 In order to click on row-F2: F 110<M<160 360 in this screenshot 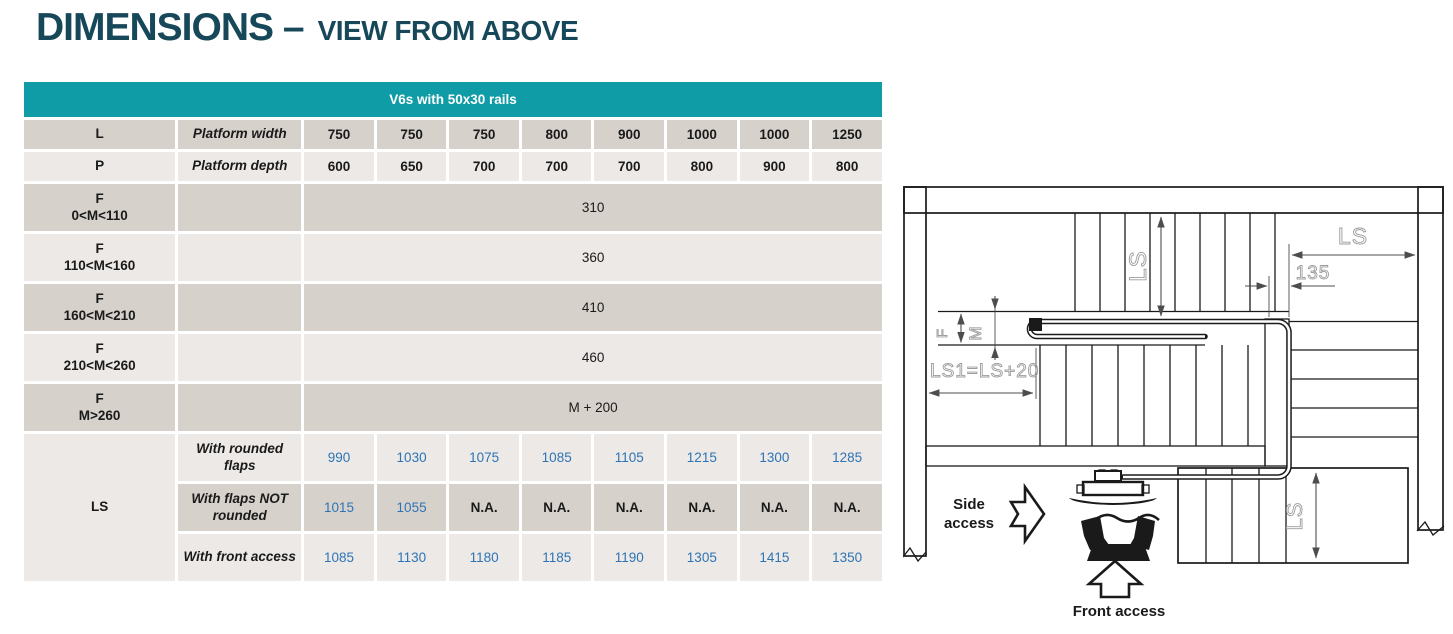, I will do `click(453, 257)`.